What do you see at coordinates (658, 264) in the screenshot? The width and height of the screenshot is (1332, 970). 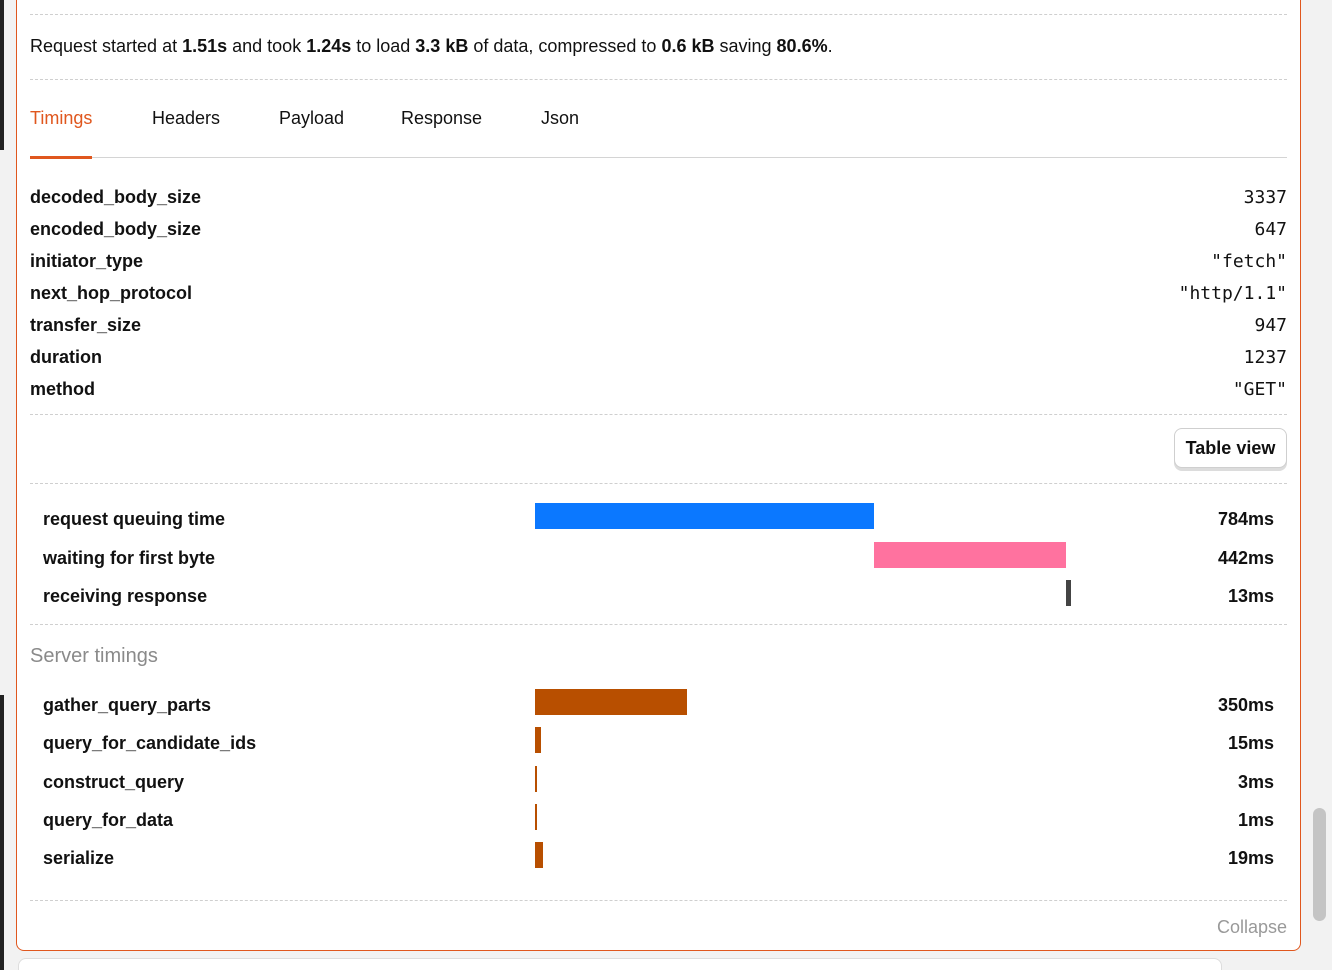 I see `property-row: initiator_type "fetch"` at bounding box center [658, 264].